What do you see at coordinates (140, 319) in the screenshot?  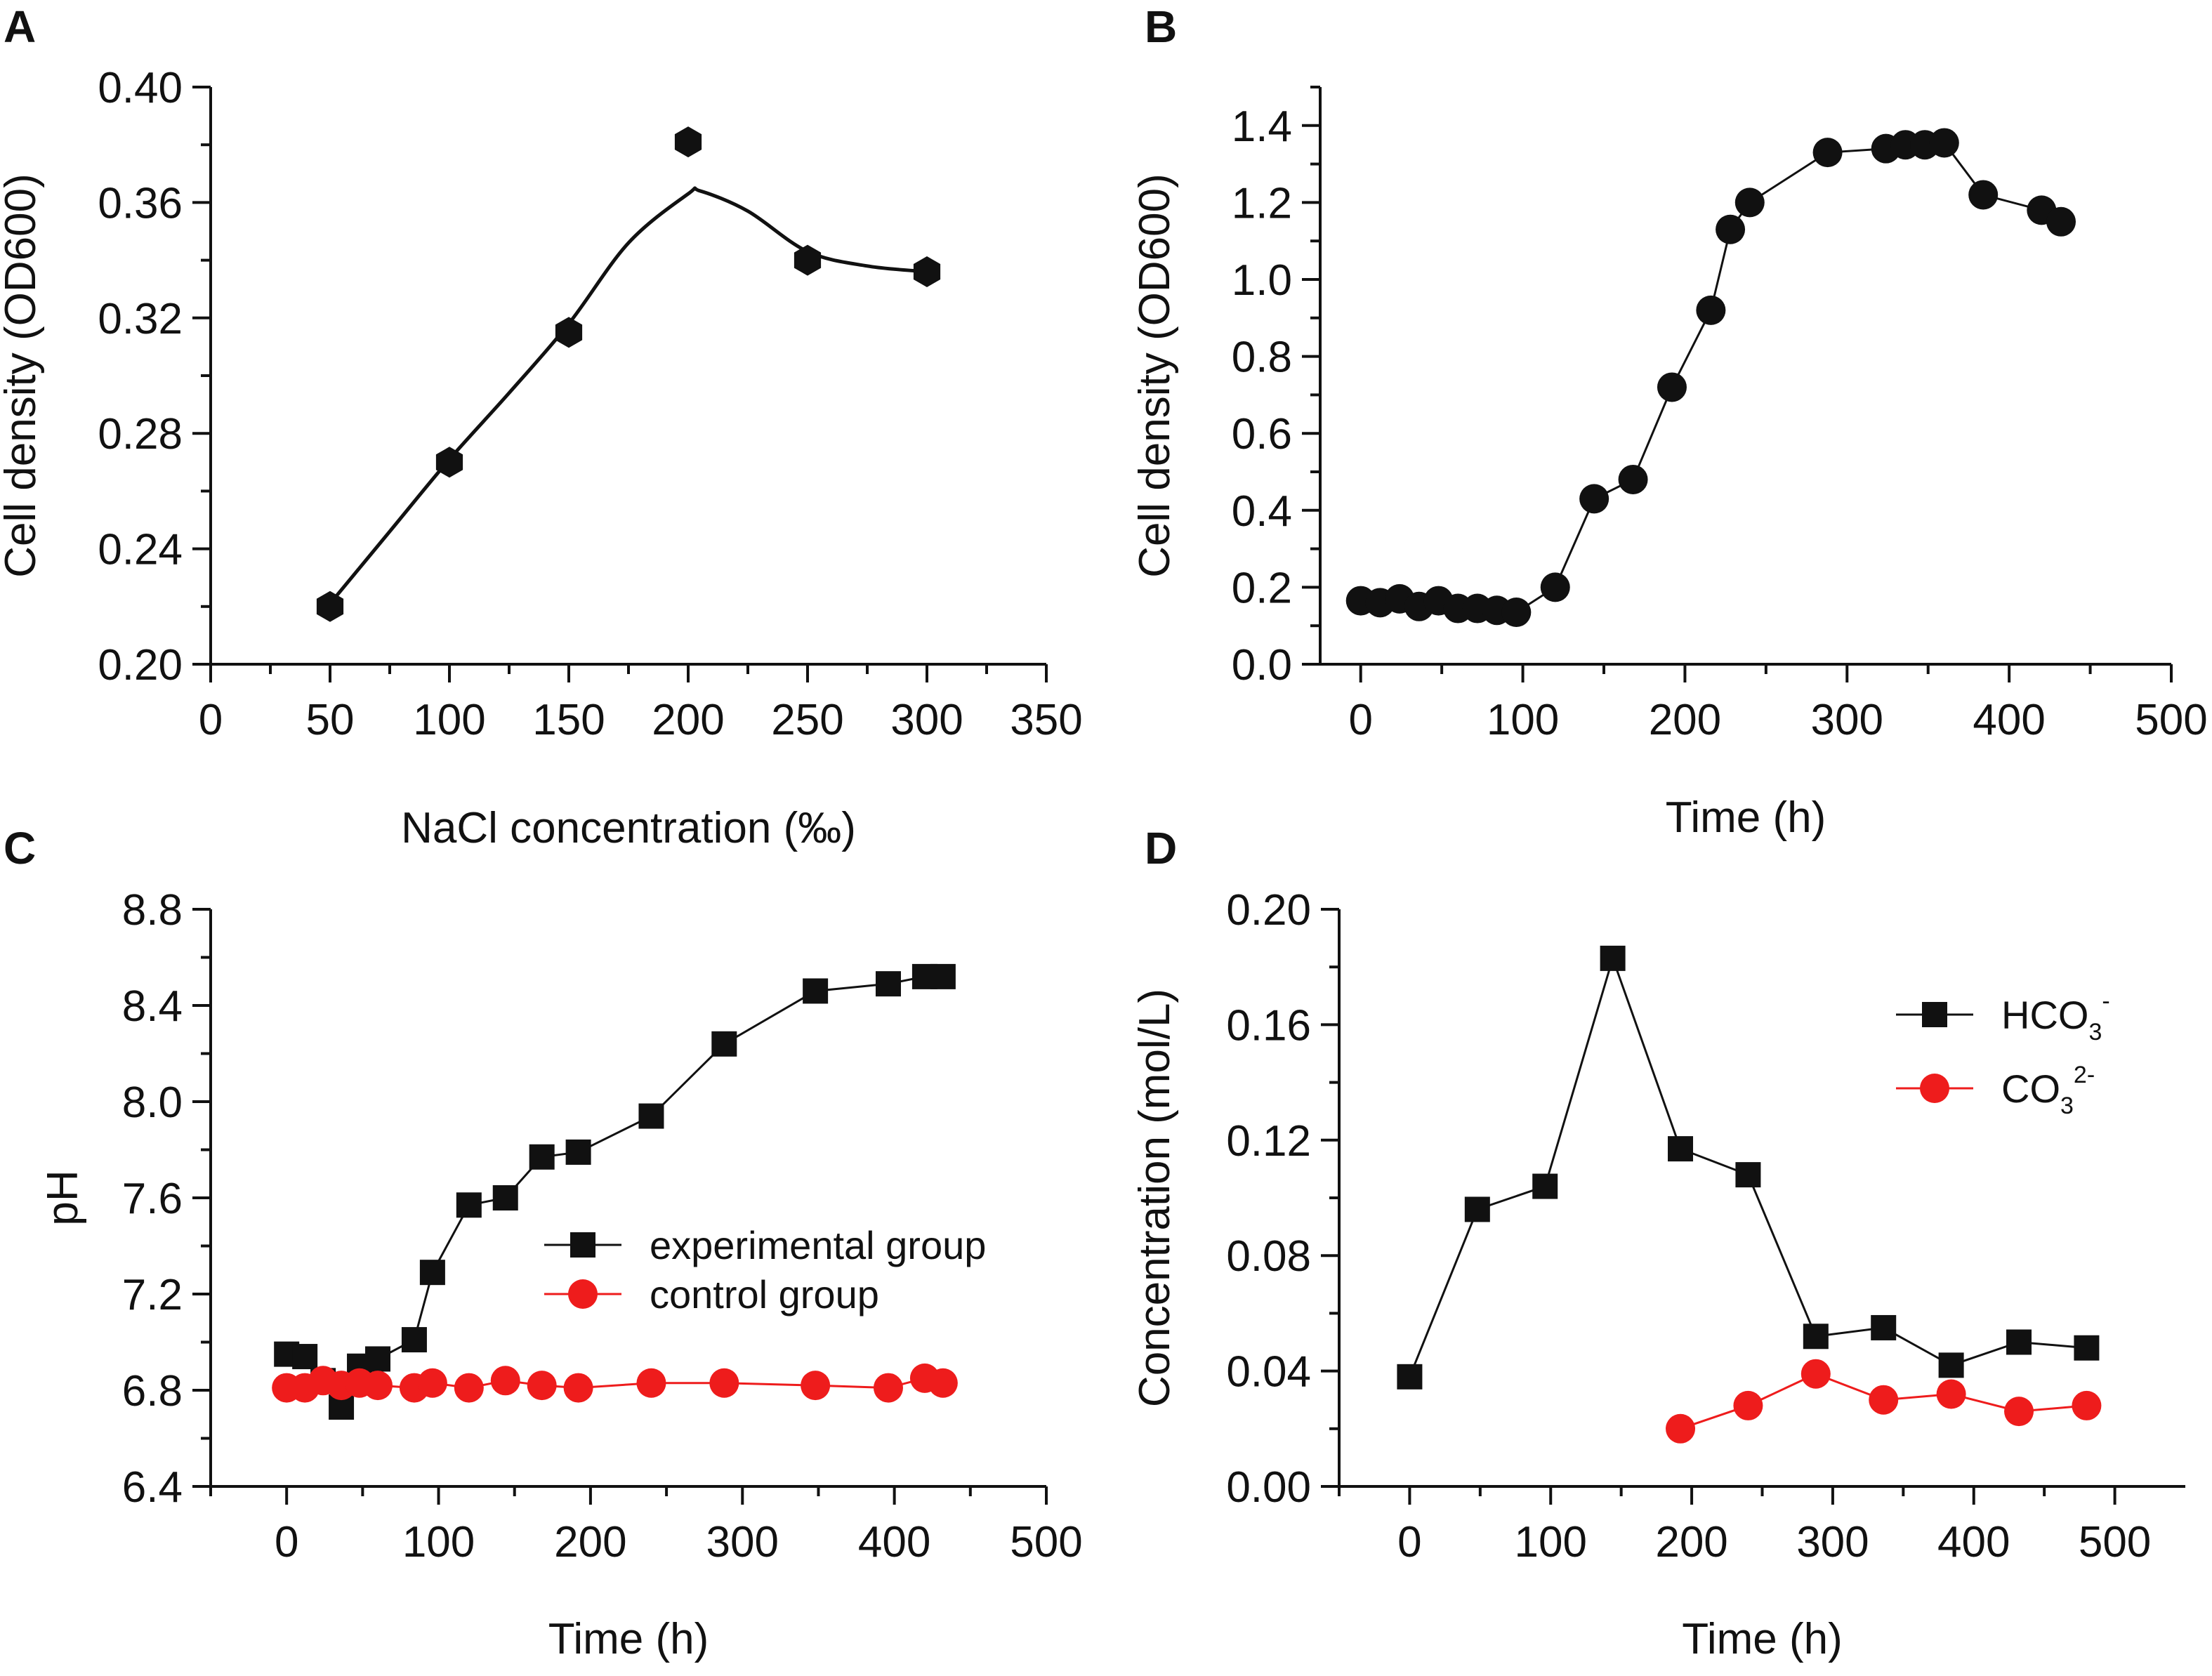 I see `y-tick-label: 0.32` at bounding box center [140, 319].